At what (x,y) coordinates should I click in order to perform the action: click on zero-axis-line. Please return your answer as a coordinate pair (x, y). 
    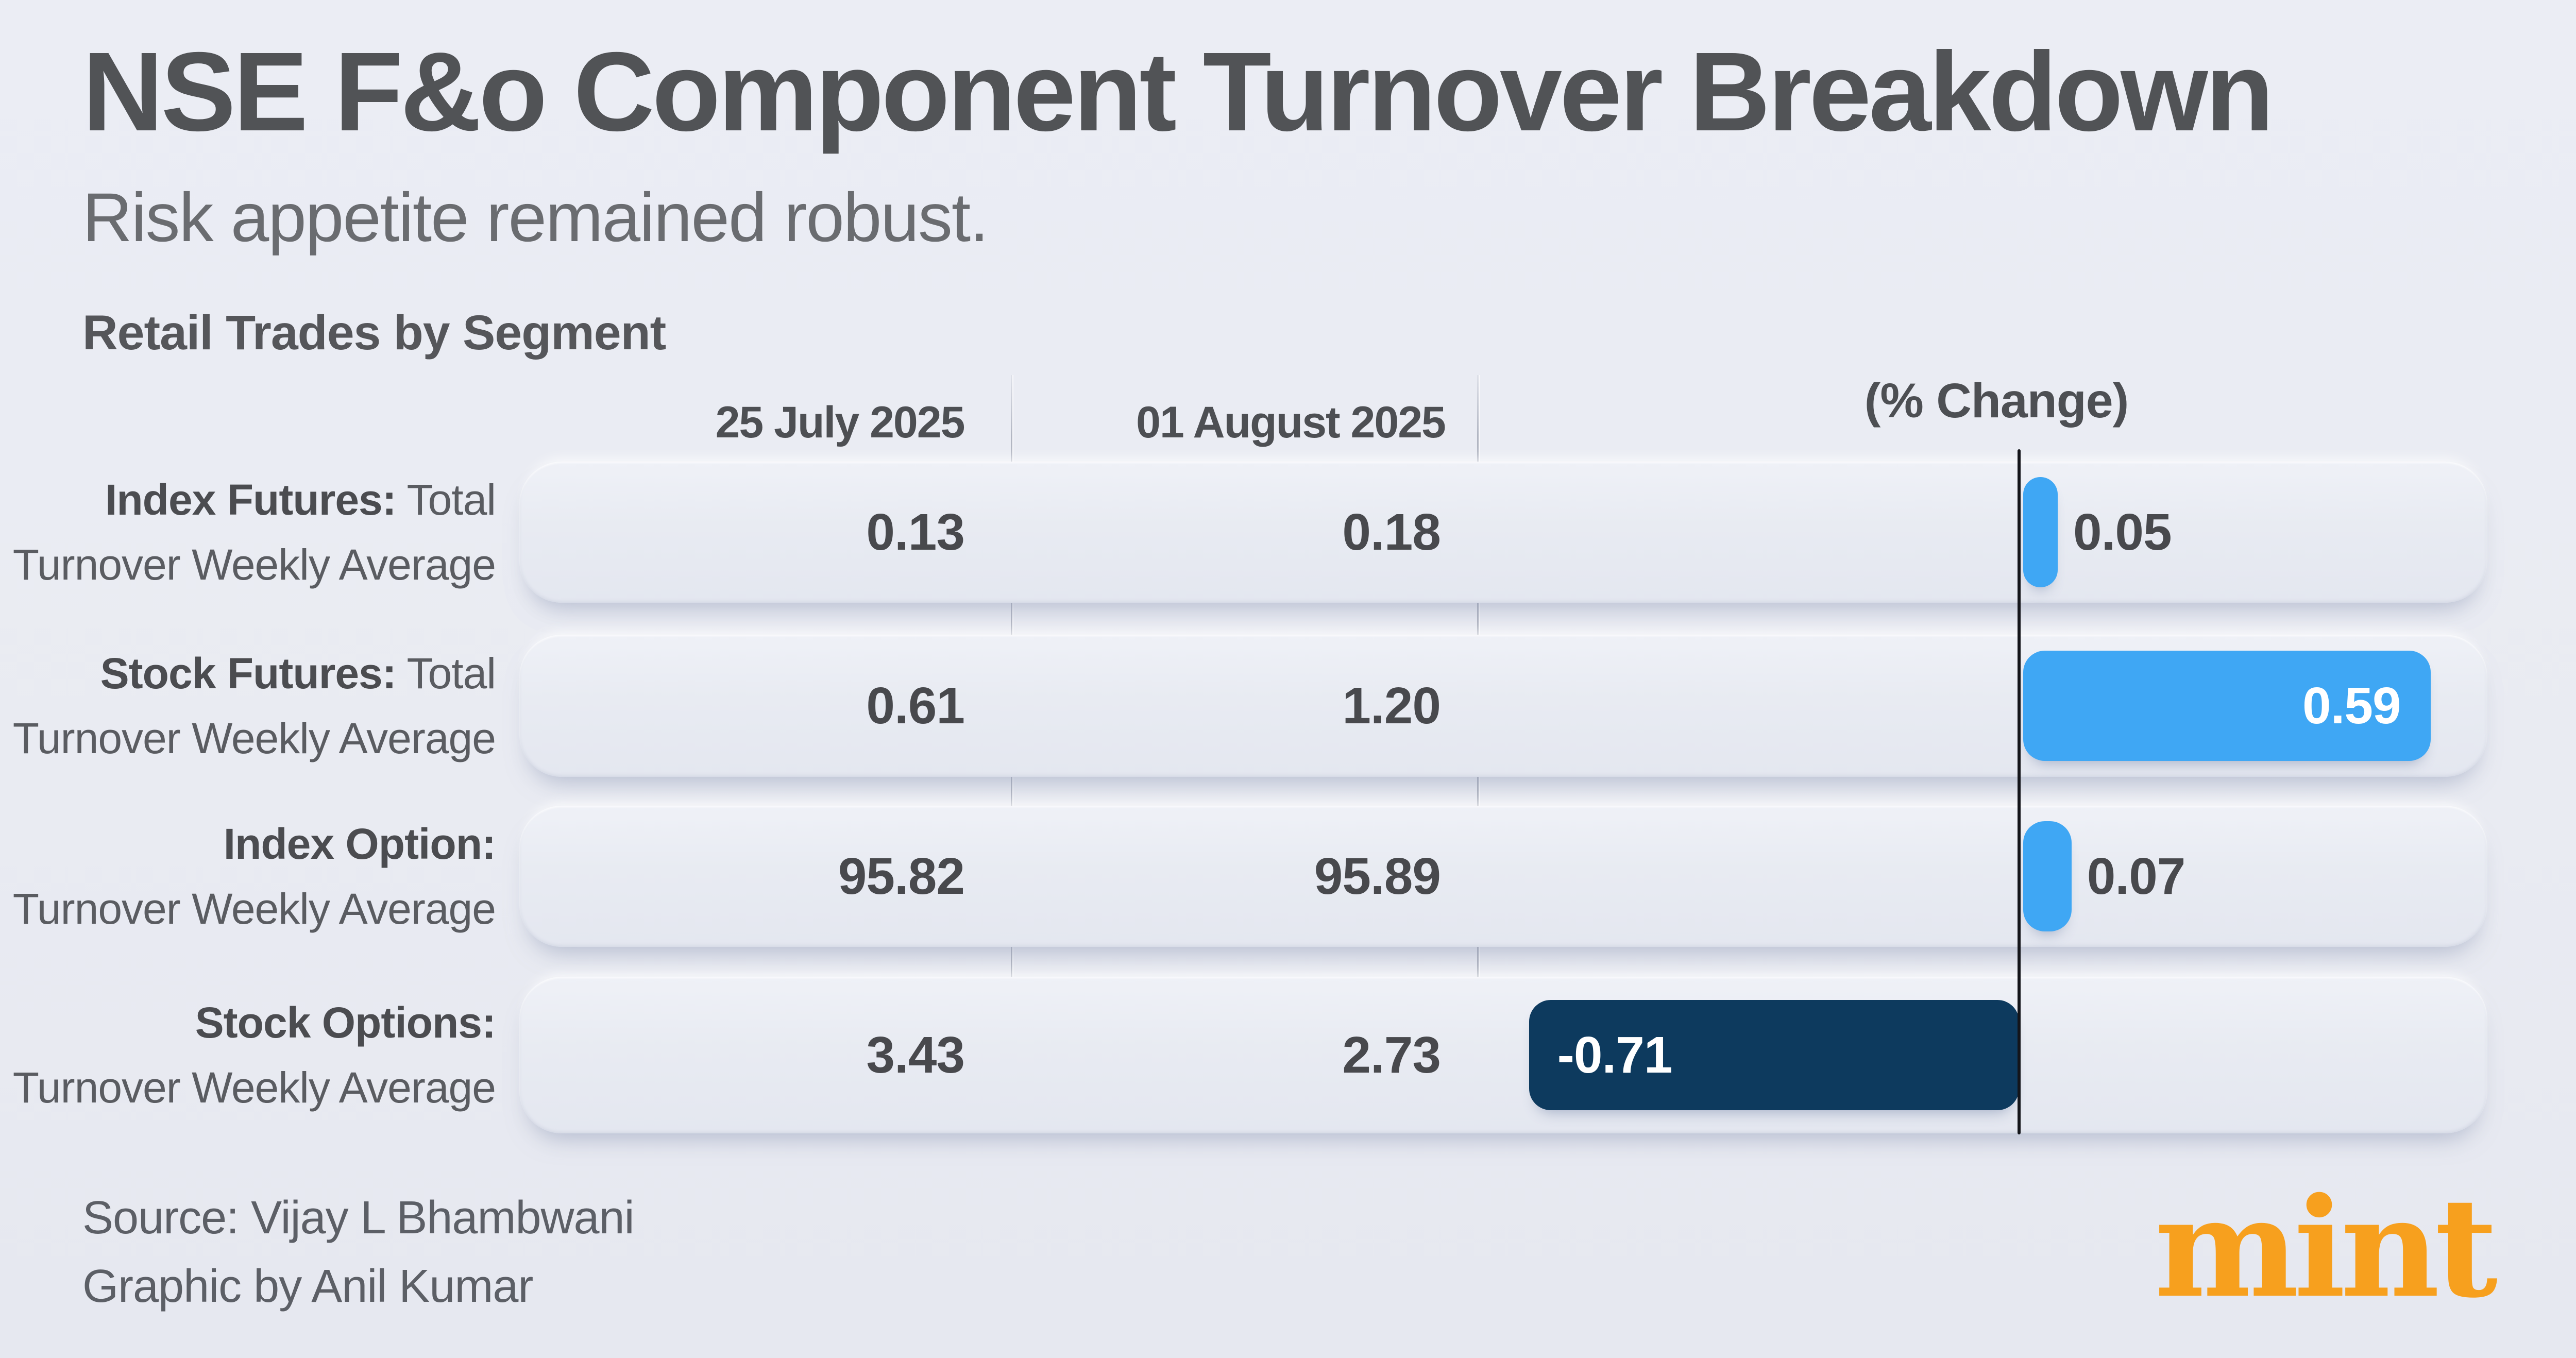
    Looking at the image, I should click on (2020, 791).